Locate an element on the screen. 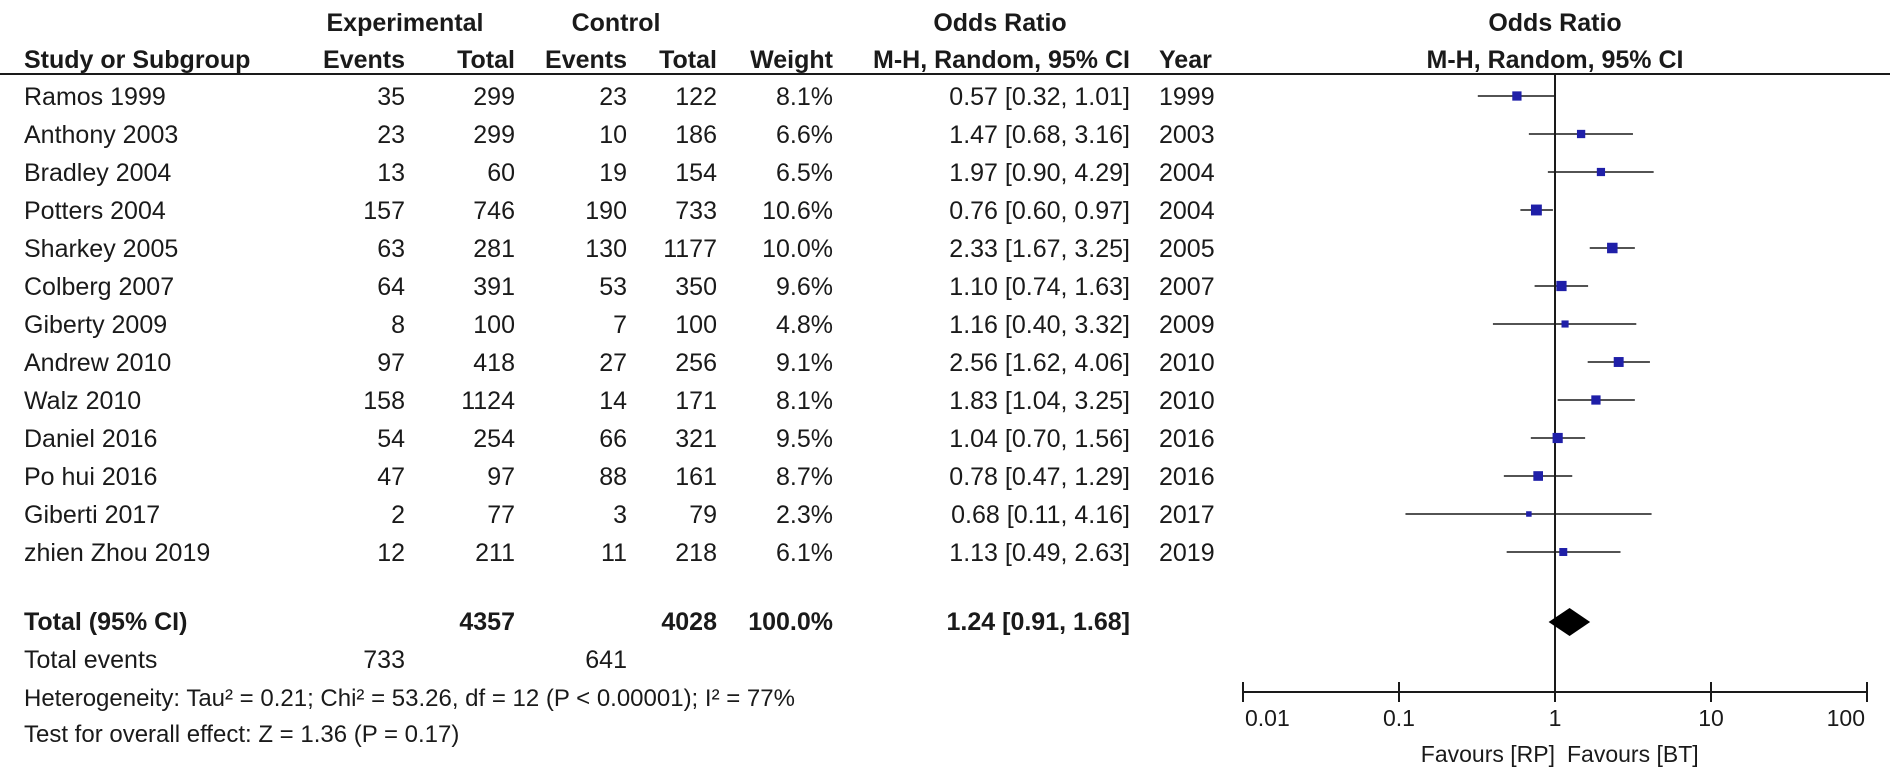 Image resolution: width=1890 pixels, height=770 pixels. ctl-total-cell: 186 is located at coordinates (696, 135).